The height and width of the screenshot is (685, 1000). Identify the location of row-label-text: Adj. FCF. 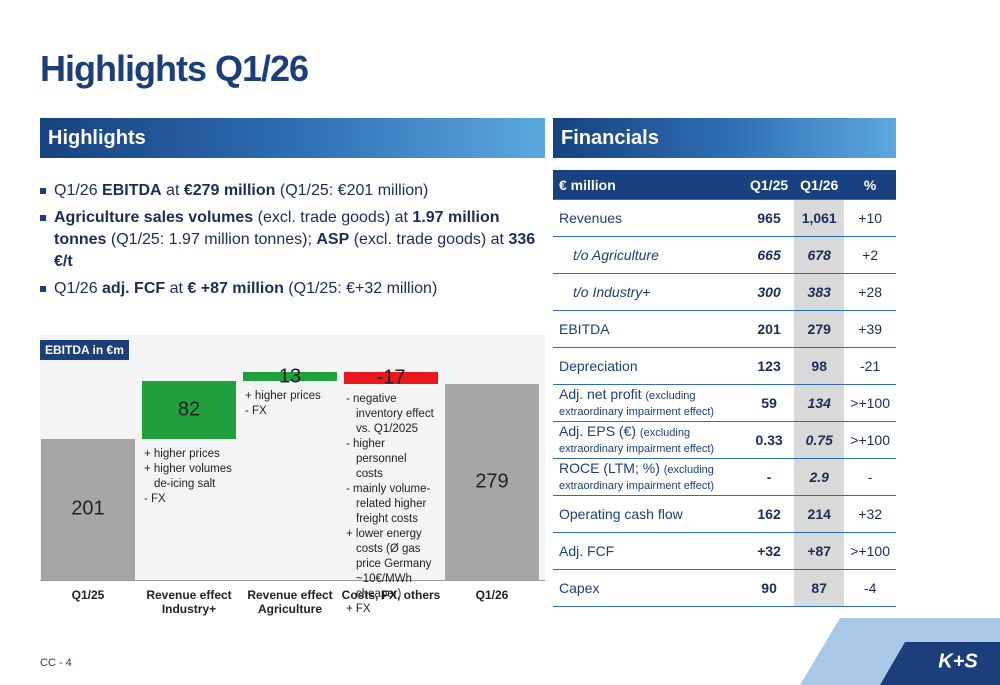
(587, 551).